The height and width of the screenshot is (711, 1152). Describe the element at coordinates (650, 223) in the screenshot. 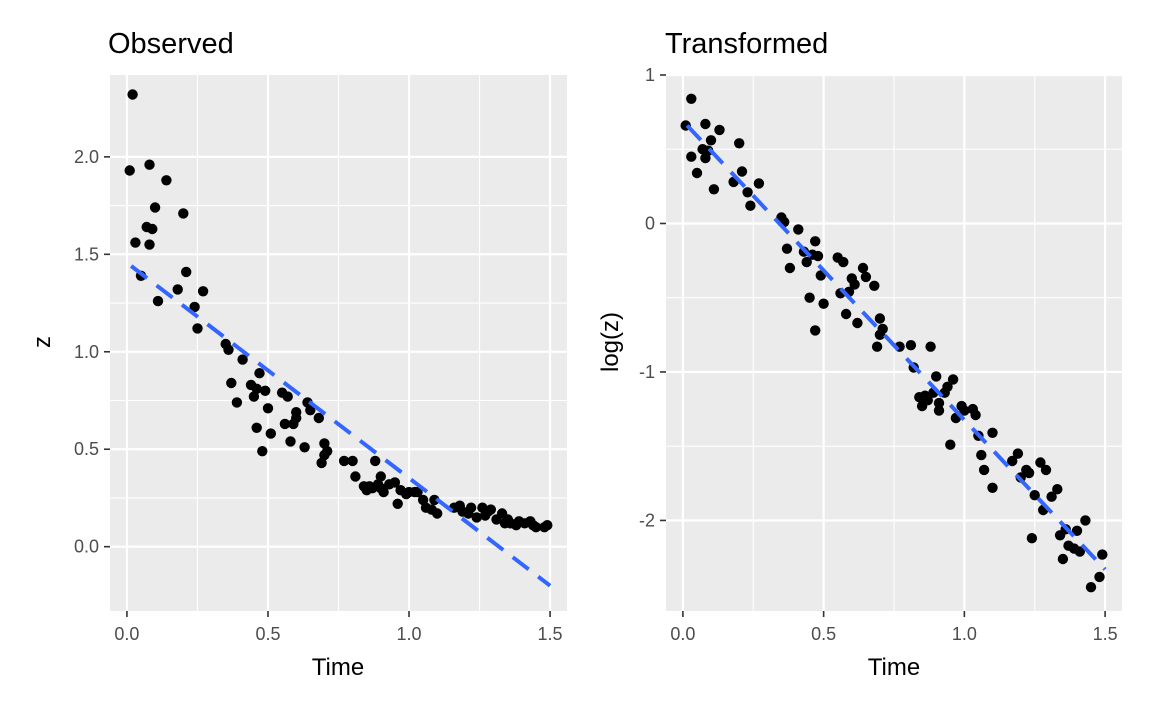

I see `transformed-y-tick-label: 0` at that location.